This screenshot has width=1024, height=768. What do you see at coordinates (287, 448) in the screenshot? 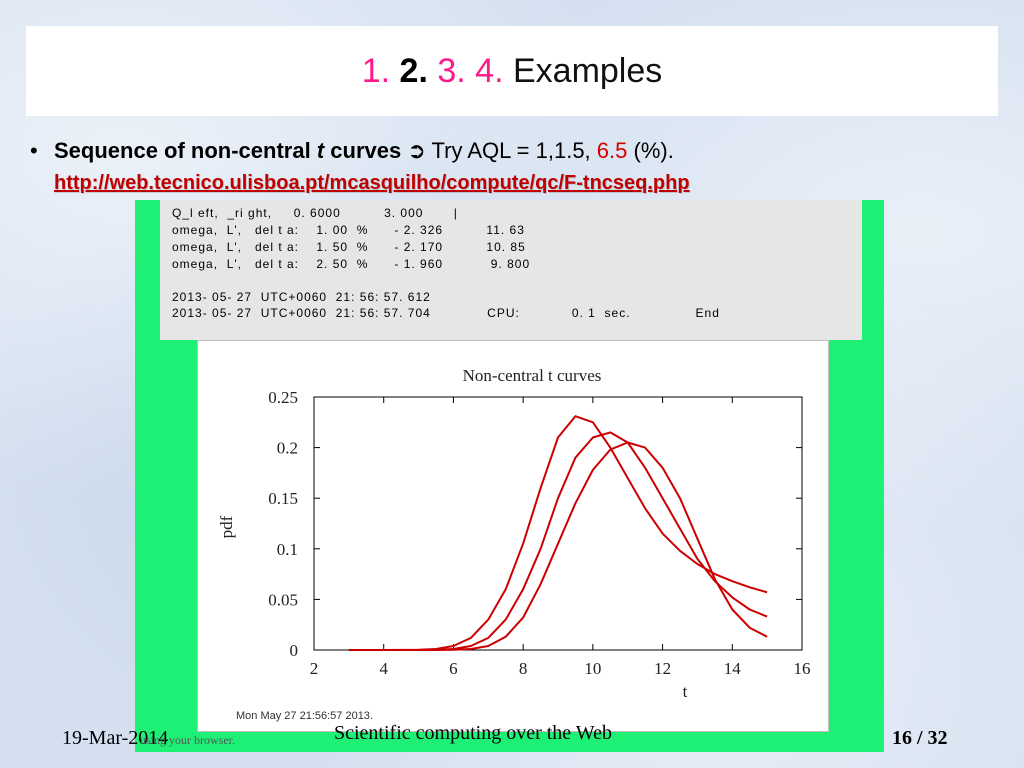
I see `y-tick-label: 0.2` at bounding box center [287, 448].